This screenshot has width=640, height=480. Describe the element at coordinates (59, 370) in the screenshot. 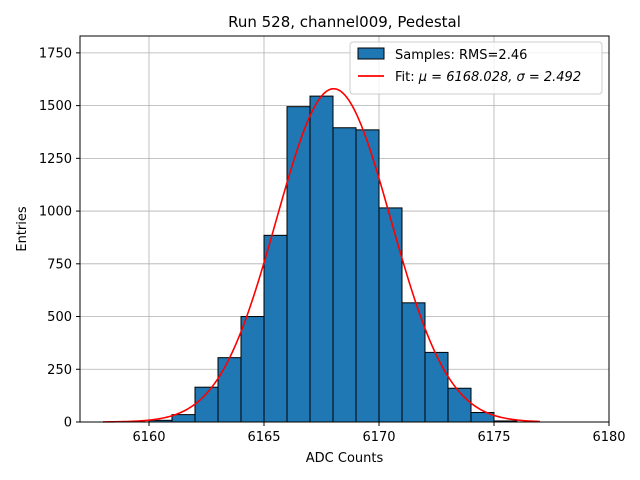

I see `y-tick-label: 250` at that location.